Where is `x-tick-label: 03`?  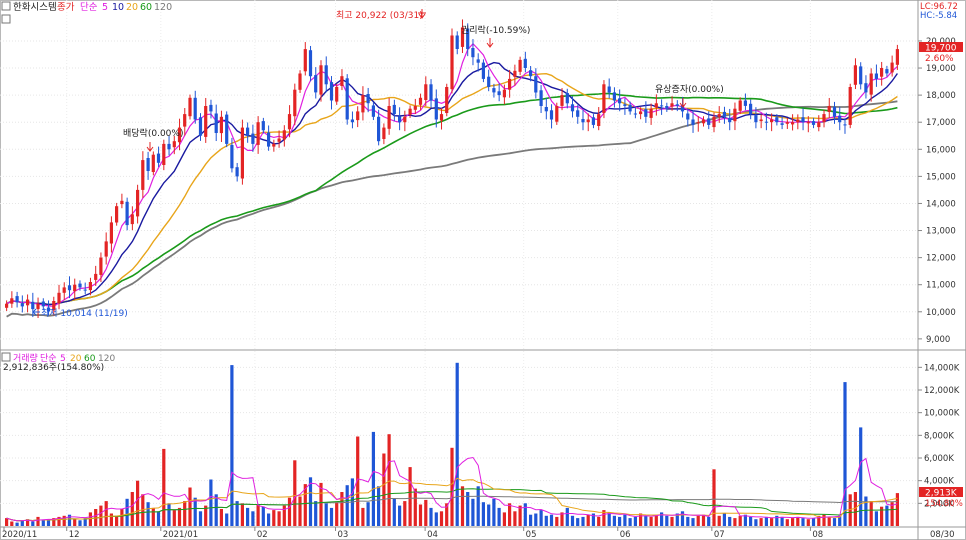
x-tick-label: 03 is located at coordinates (343, 535).